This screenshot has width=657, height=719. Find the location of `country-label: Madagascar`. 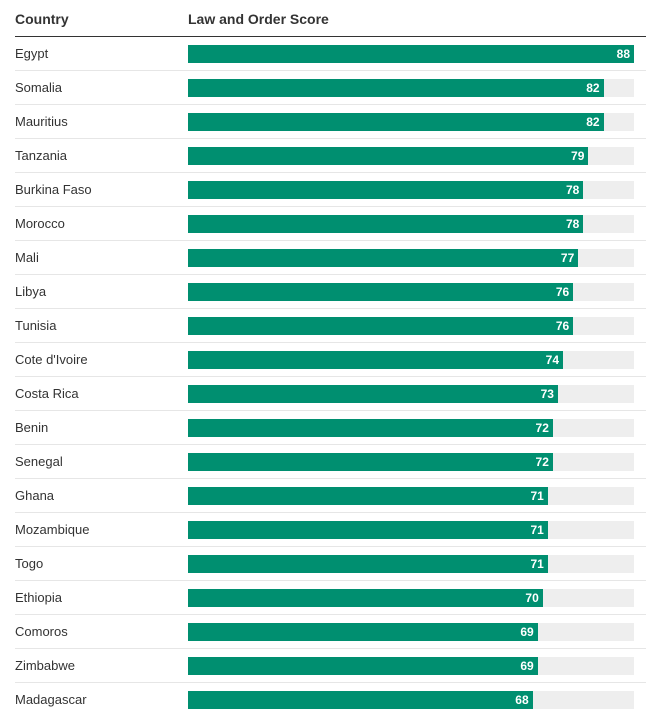

country-label: Madagascar is located at coordinates (51, 699).